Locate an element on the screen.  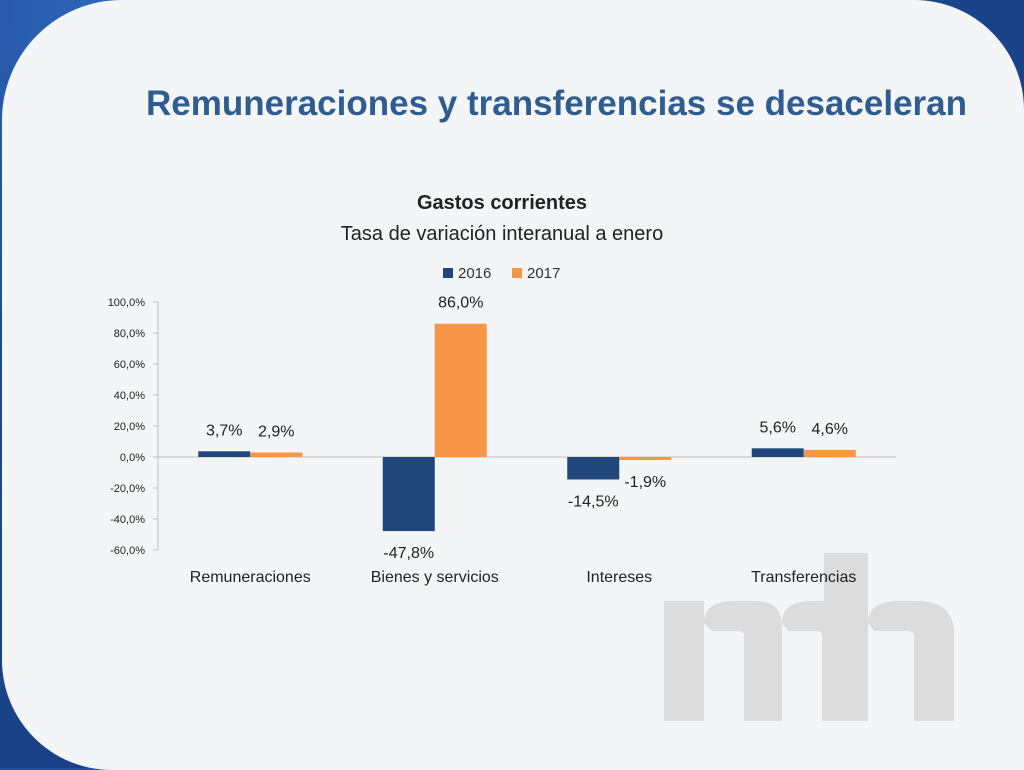
legend-label-2017: 2017 is located at coordinates (543, 273).